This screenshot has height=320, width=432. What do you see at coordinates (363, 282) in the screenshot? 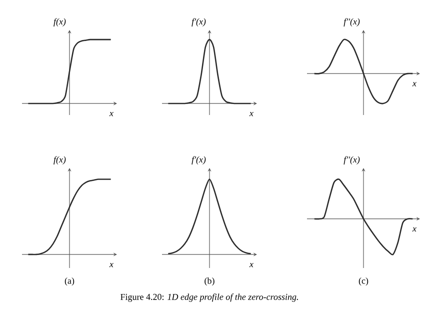
I see `text: (c)` at bounding box center [363, 282].